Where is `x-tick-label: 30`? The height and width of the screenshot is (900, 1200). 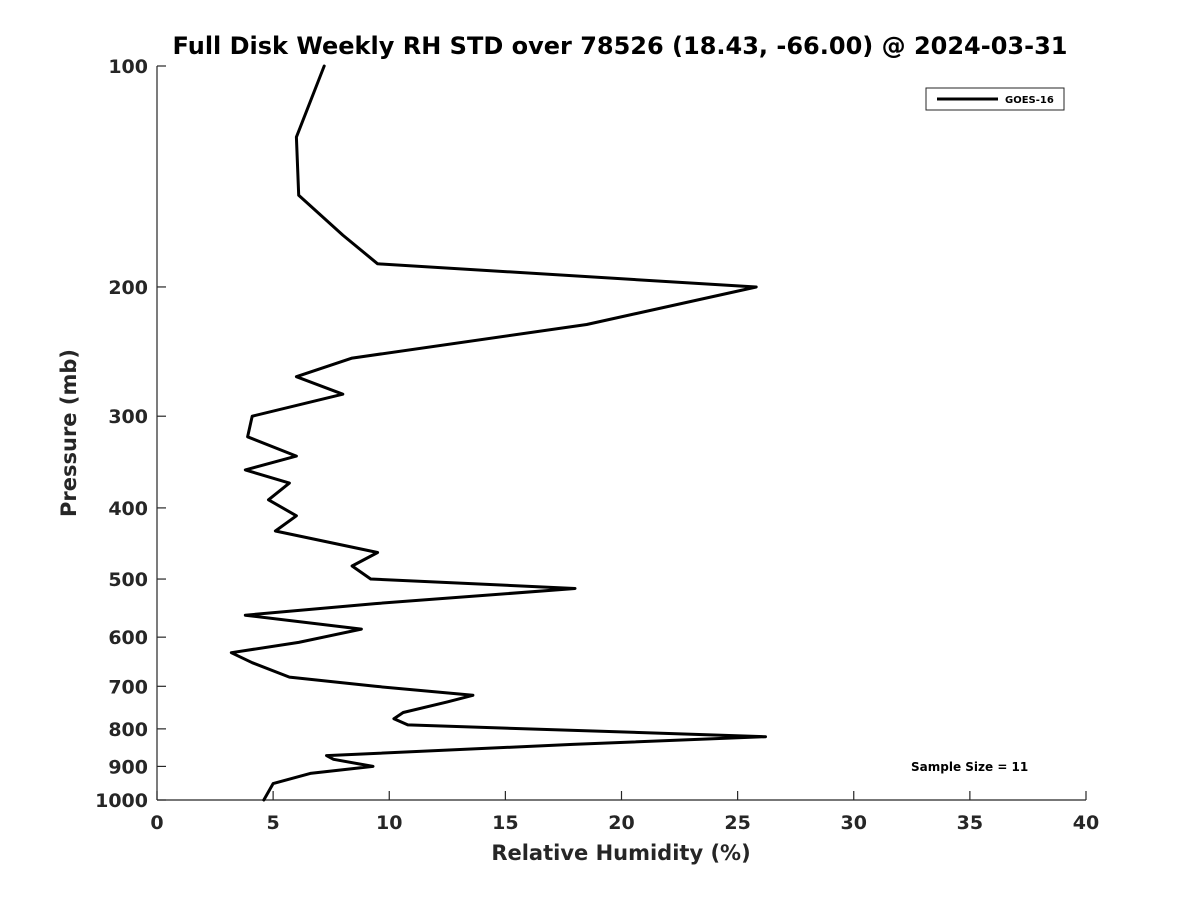 x-tick-label: 30 is located at coordinates (854, 823).